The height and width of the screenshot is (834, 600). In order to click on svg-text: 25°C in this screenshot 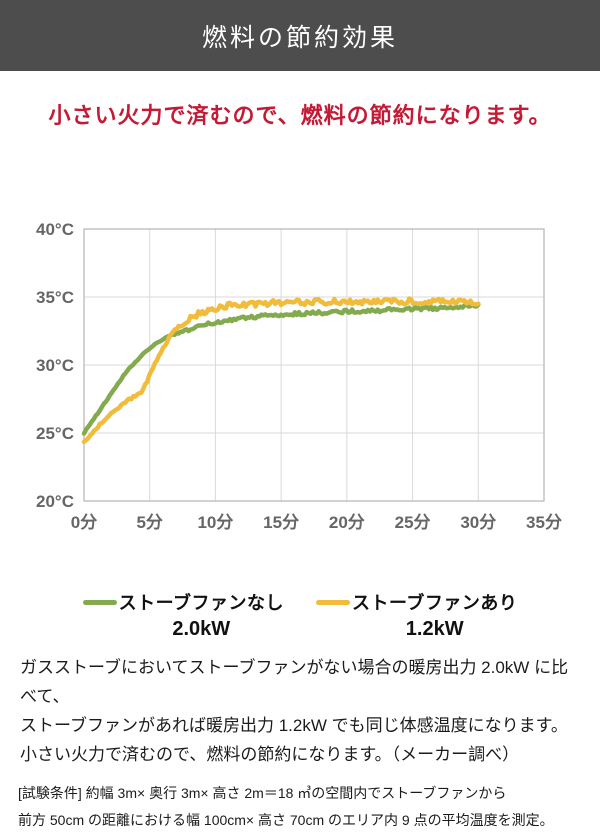, I will do `click(55, 433)`.